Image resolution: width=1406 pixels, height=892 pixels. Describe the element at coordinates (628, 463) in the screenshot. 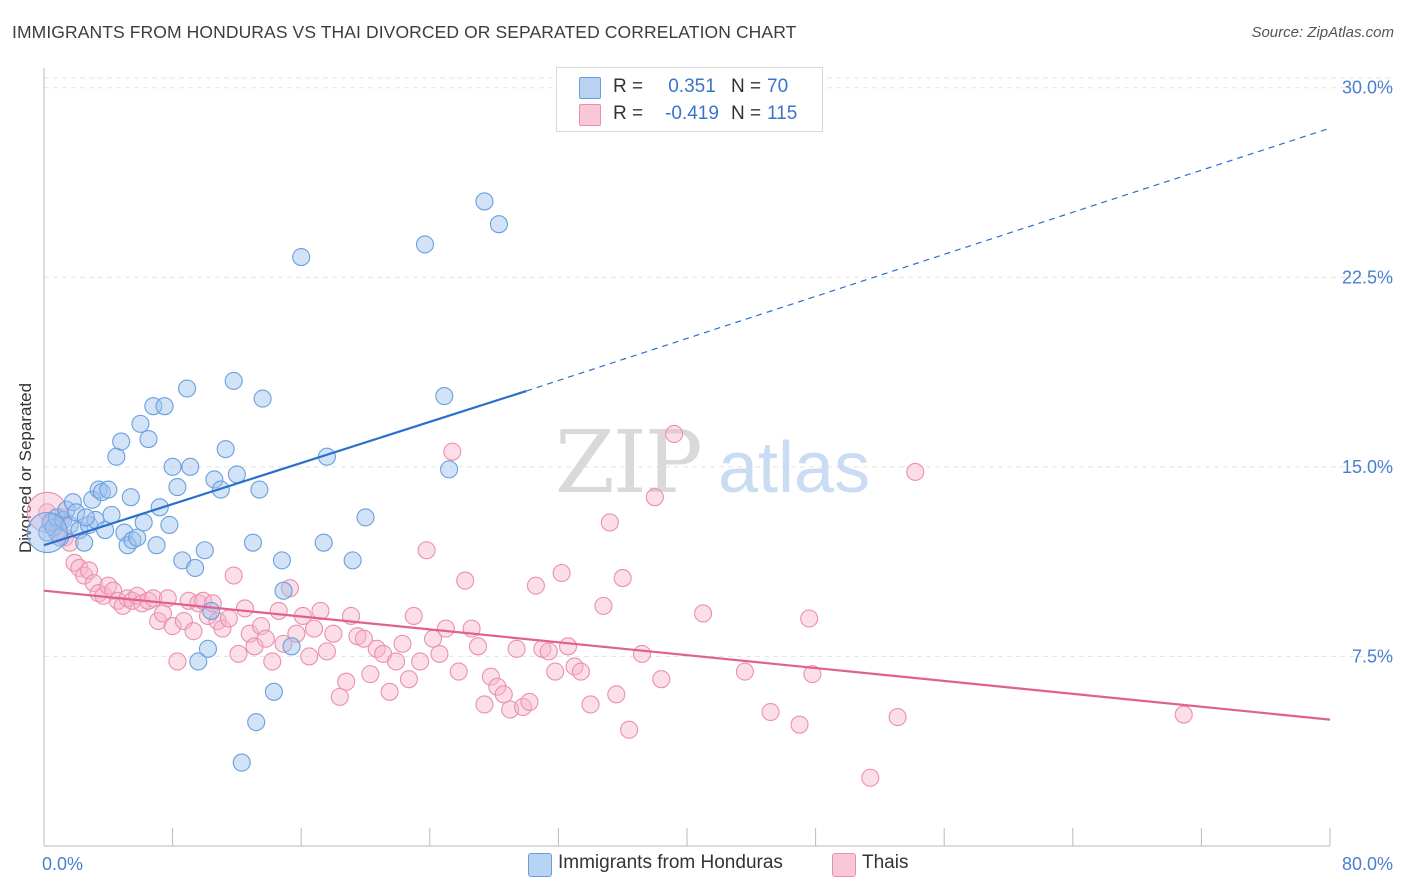

I see `watermark-zip: ZIP` at that location.